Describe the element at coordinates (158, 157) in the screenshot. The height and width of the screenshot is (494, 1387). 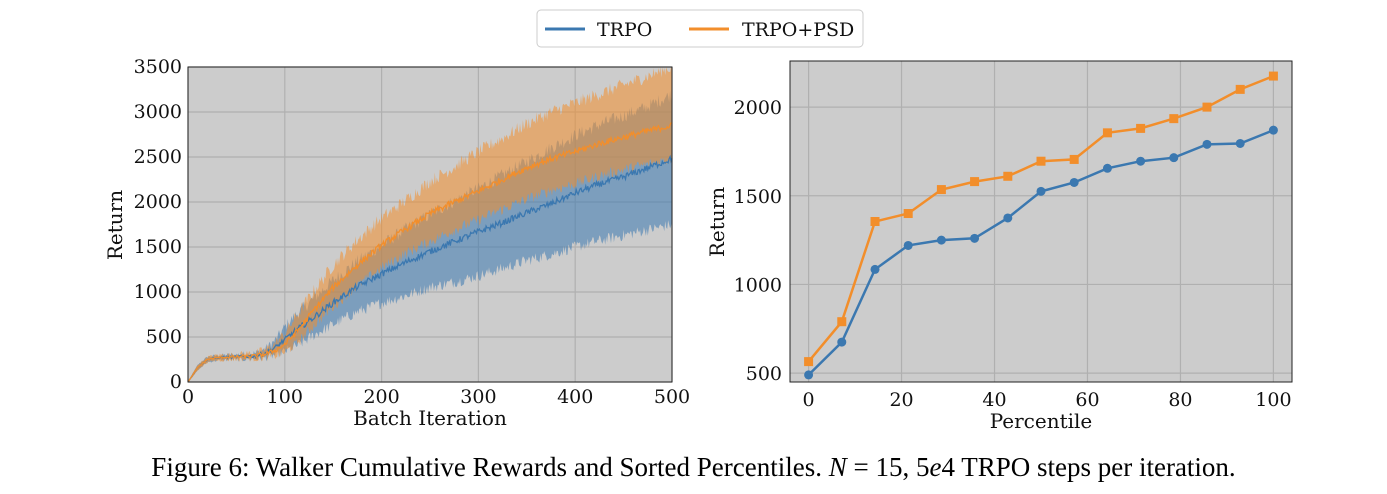
I see `left-y-tick-label: 2500` at that location.